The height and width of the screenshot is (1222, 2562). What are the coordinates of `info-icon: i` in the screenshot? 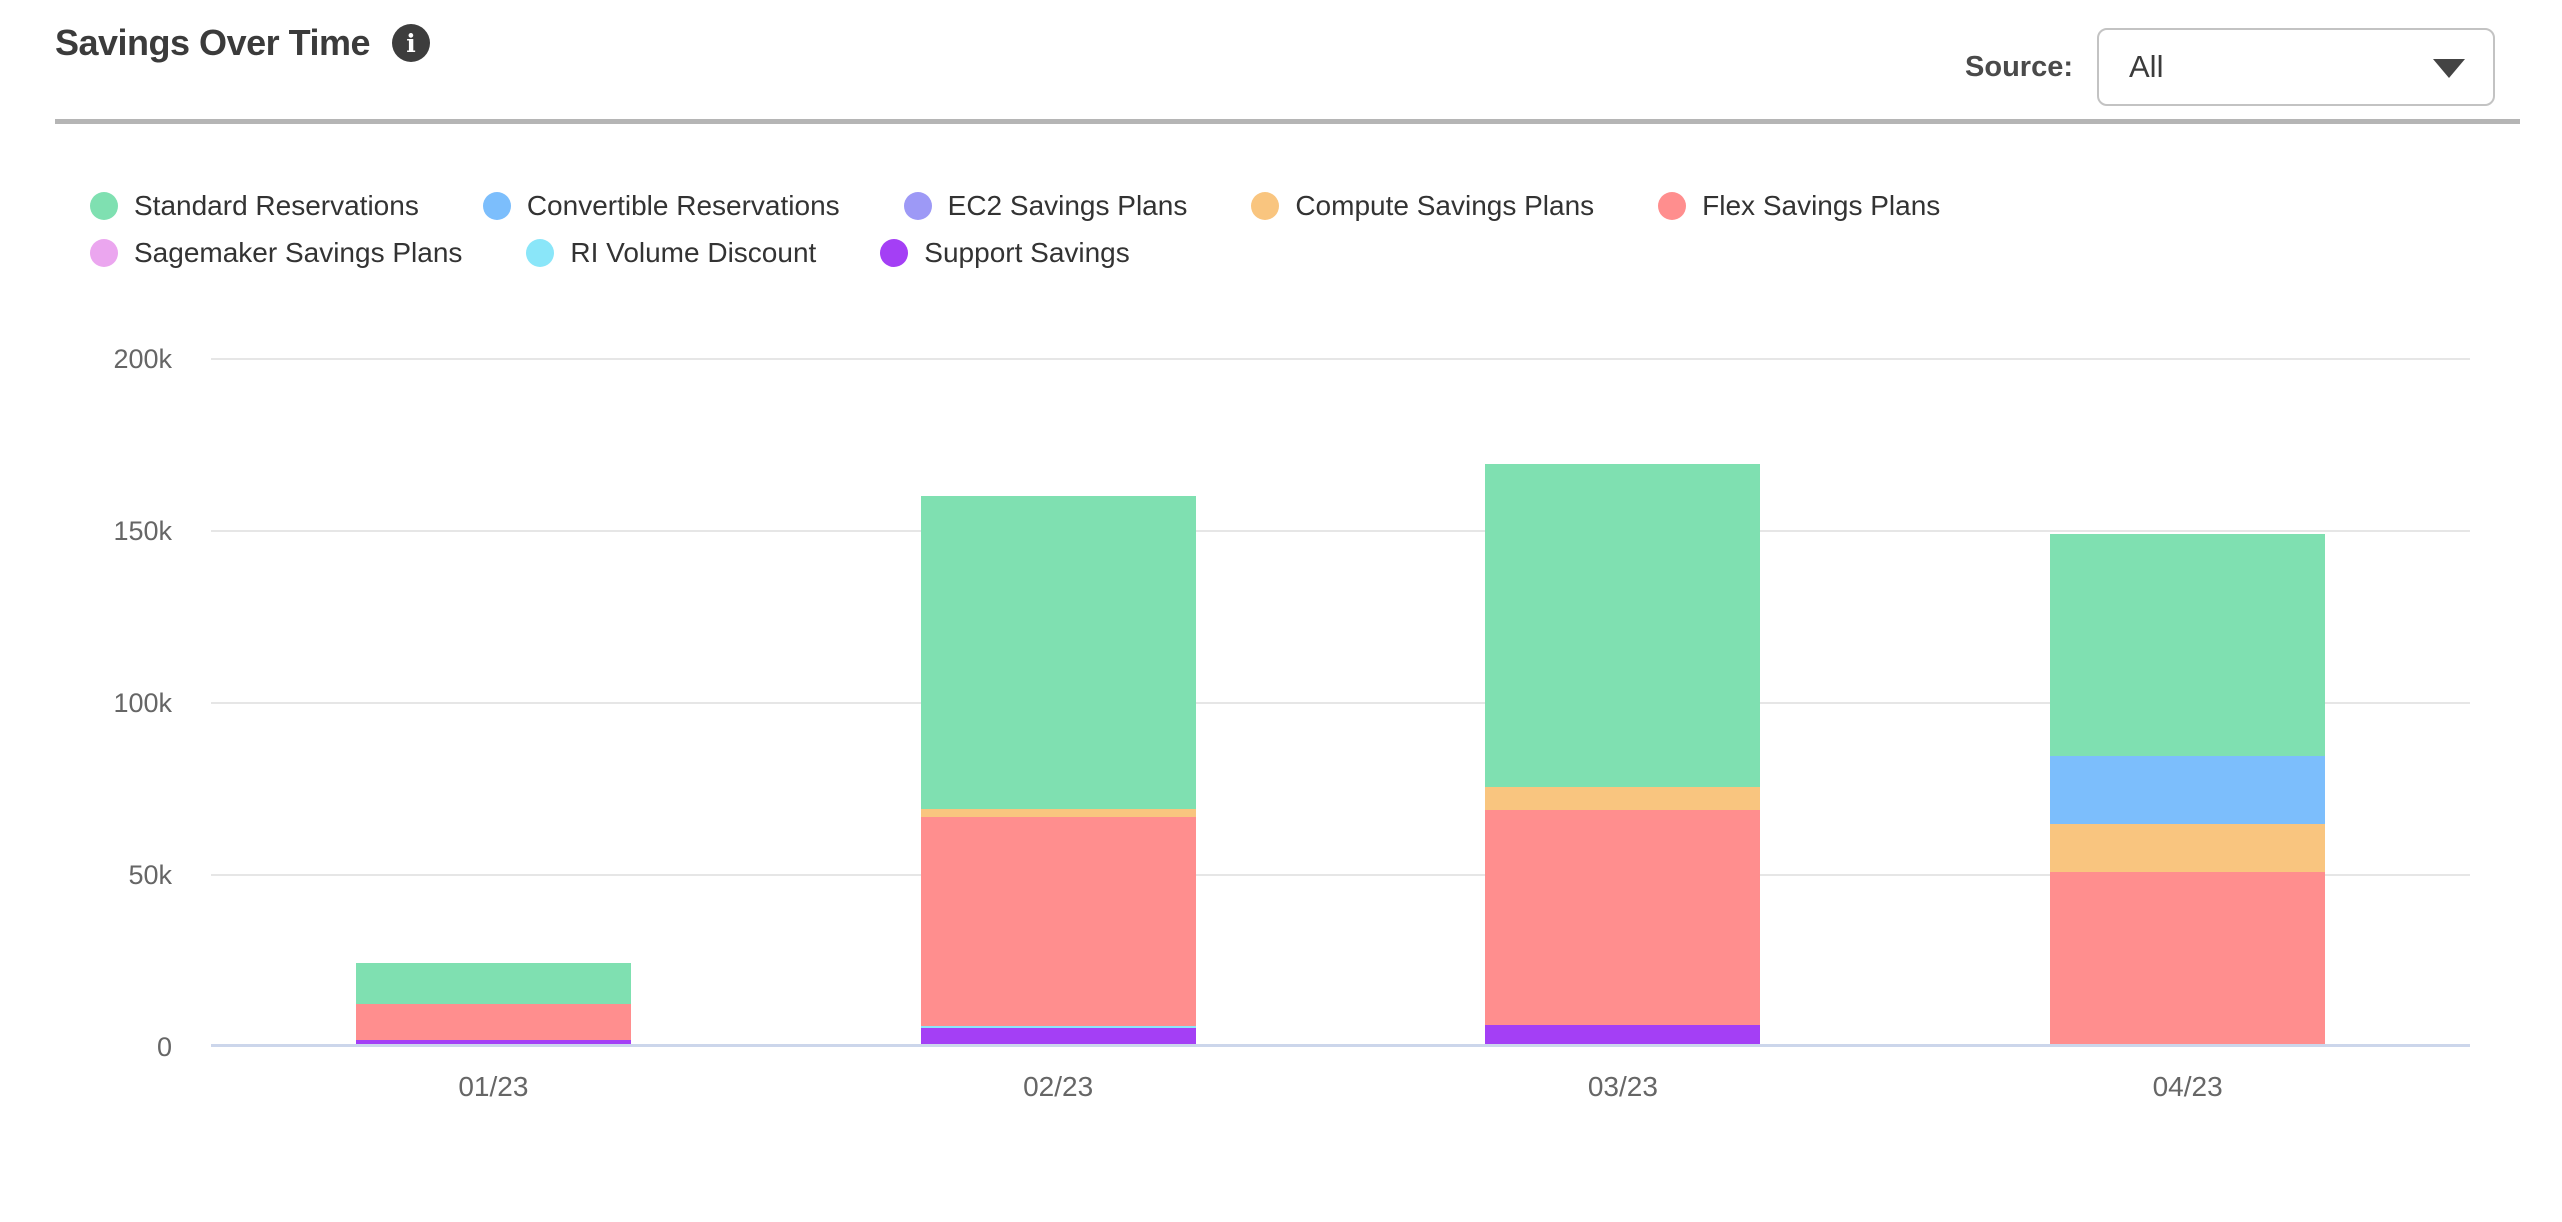 It's located at (411, 43).